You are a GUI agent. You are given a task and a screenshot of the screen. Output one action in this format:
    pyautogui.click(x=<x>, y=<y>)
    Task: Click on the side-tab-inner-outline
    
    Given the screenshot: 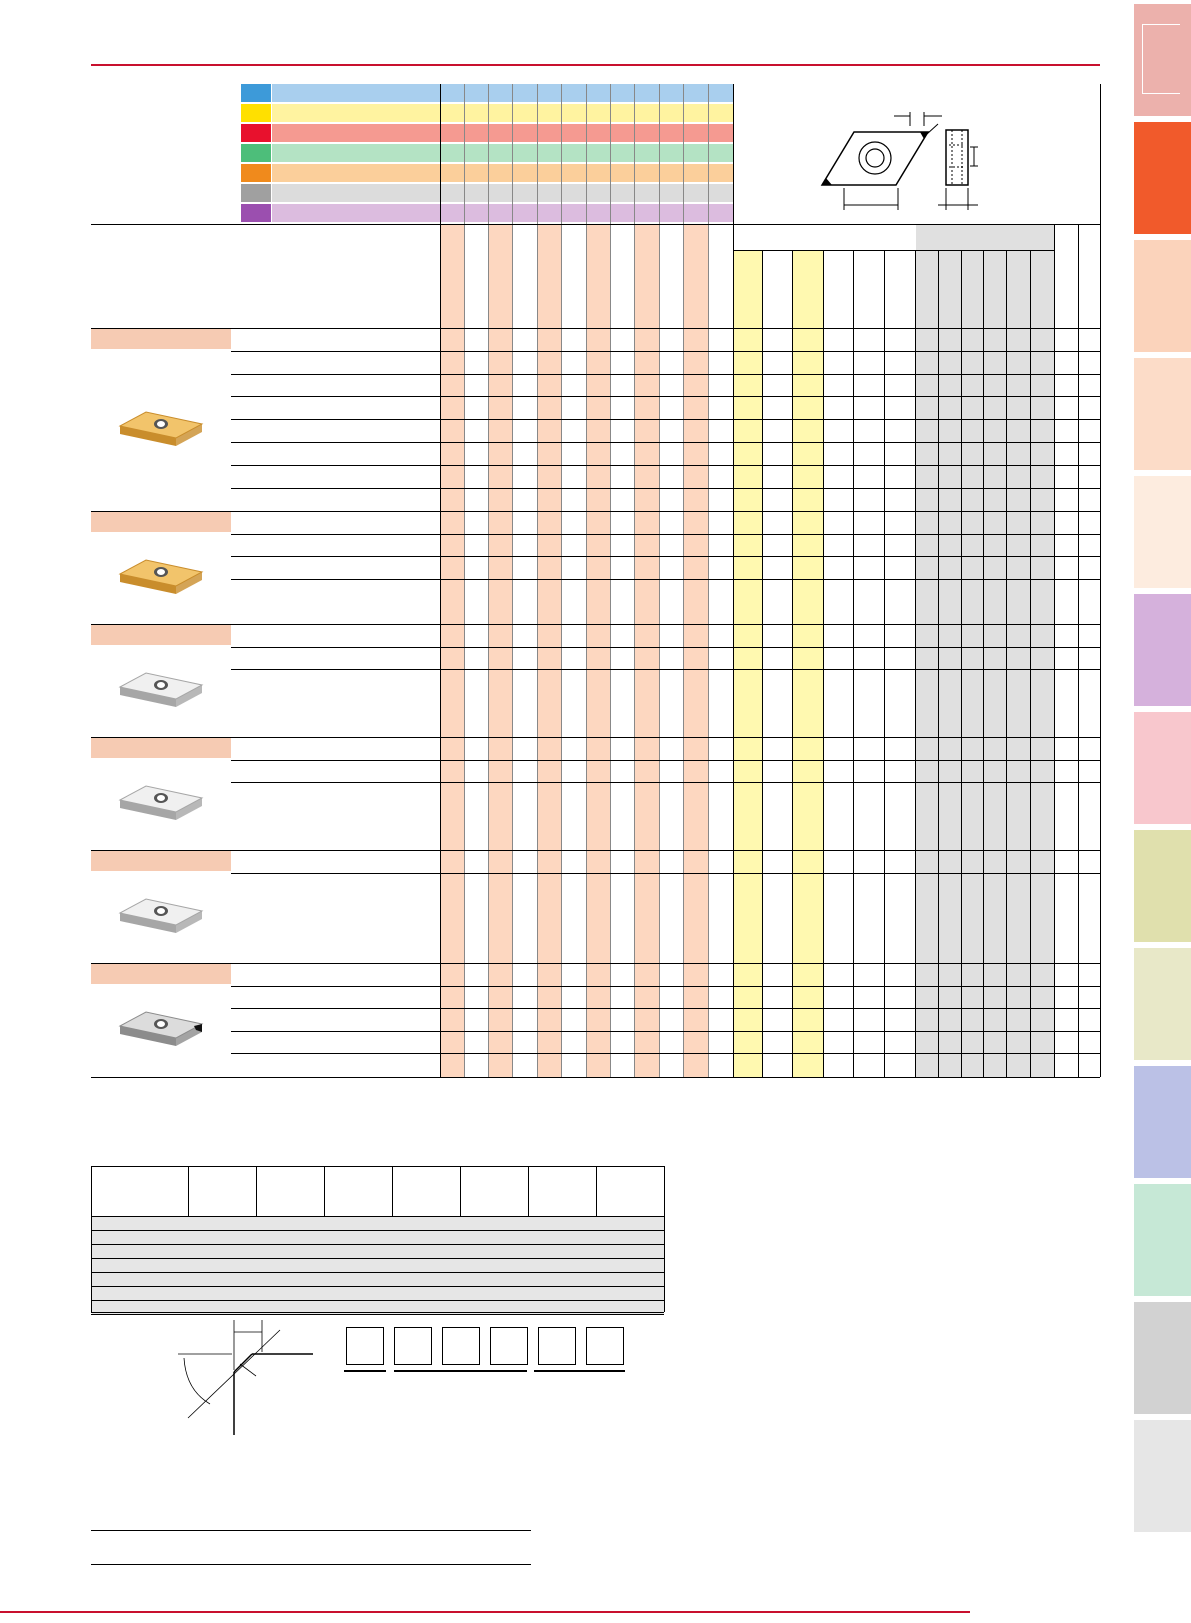 What is the action you would take?
    pyautogui.click(x=1161, y=59)
    